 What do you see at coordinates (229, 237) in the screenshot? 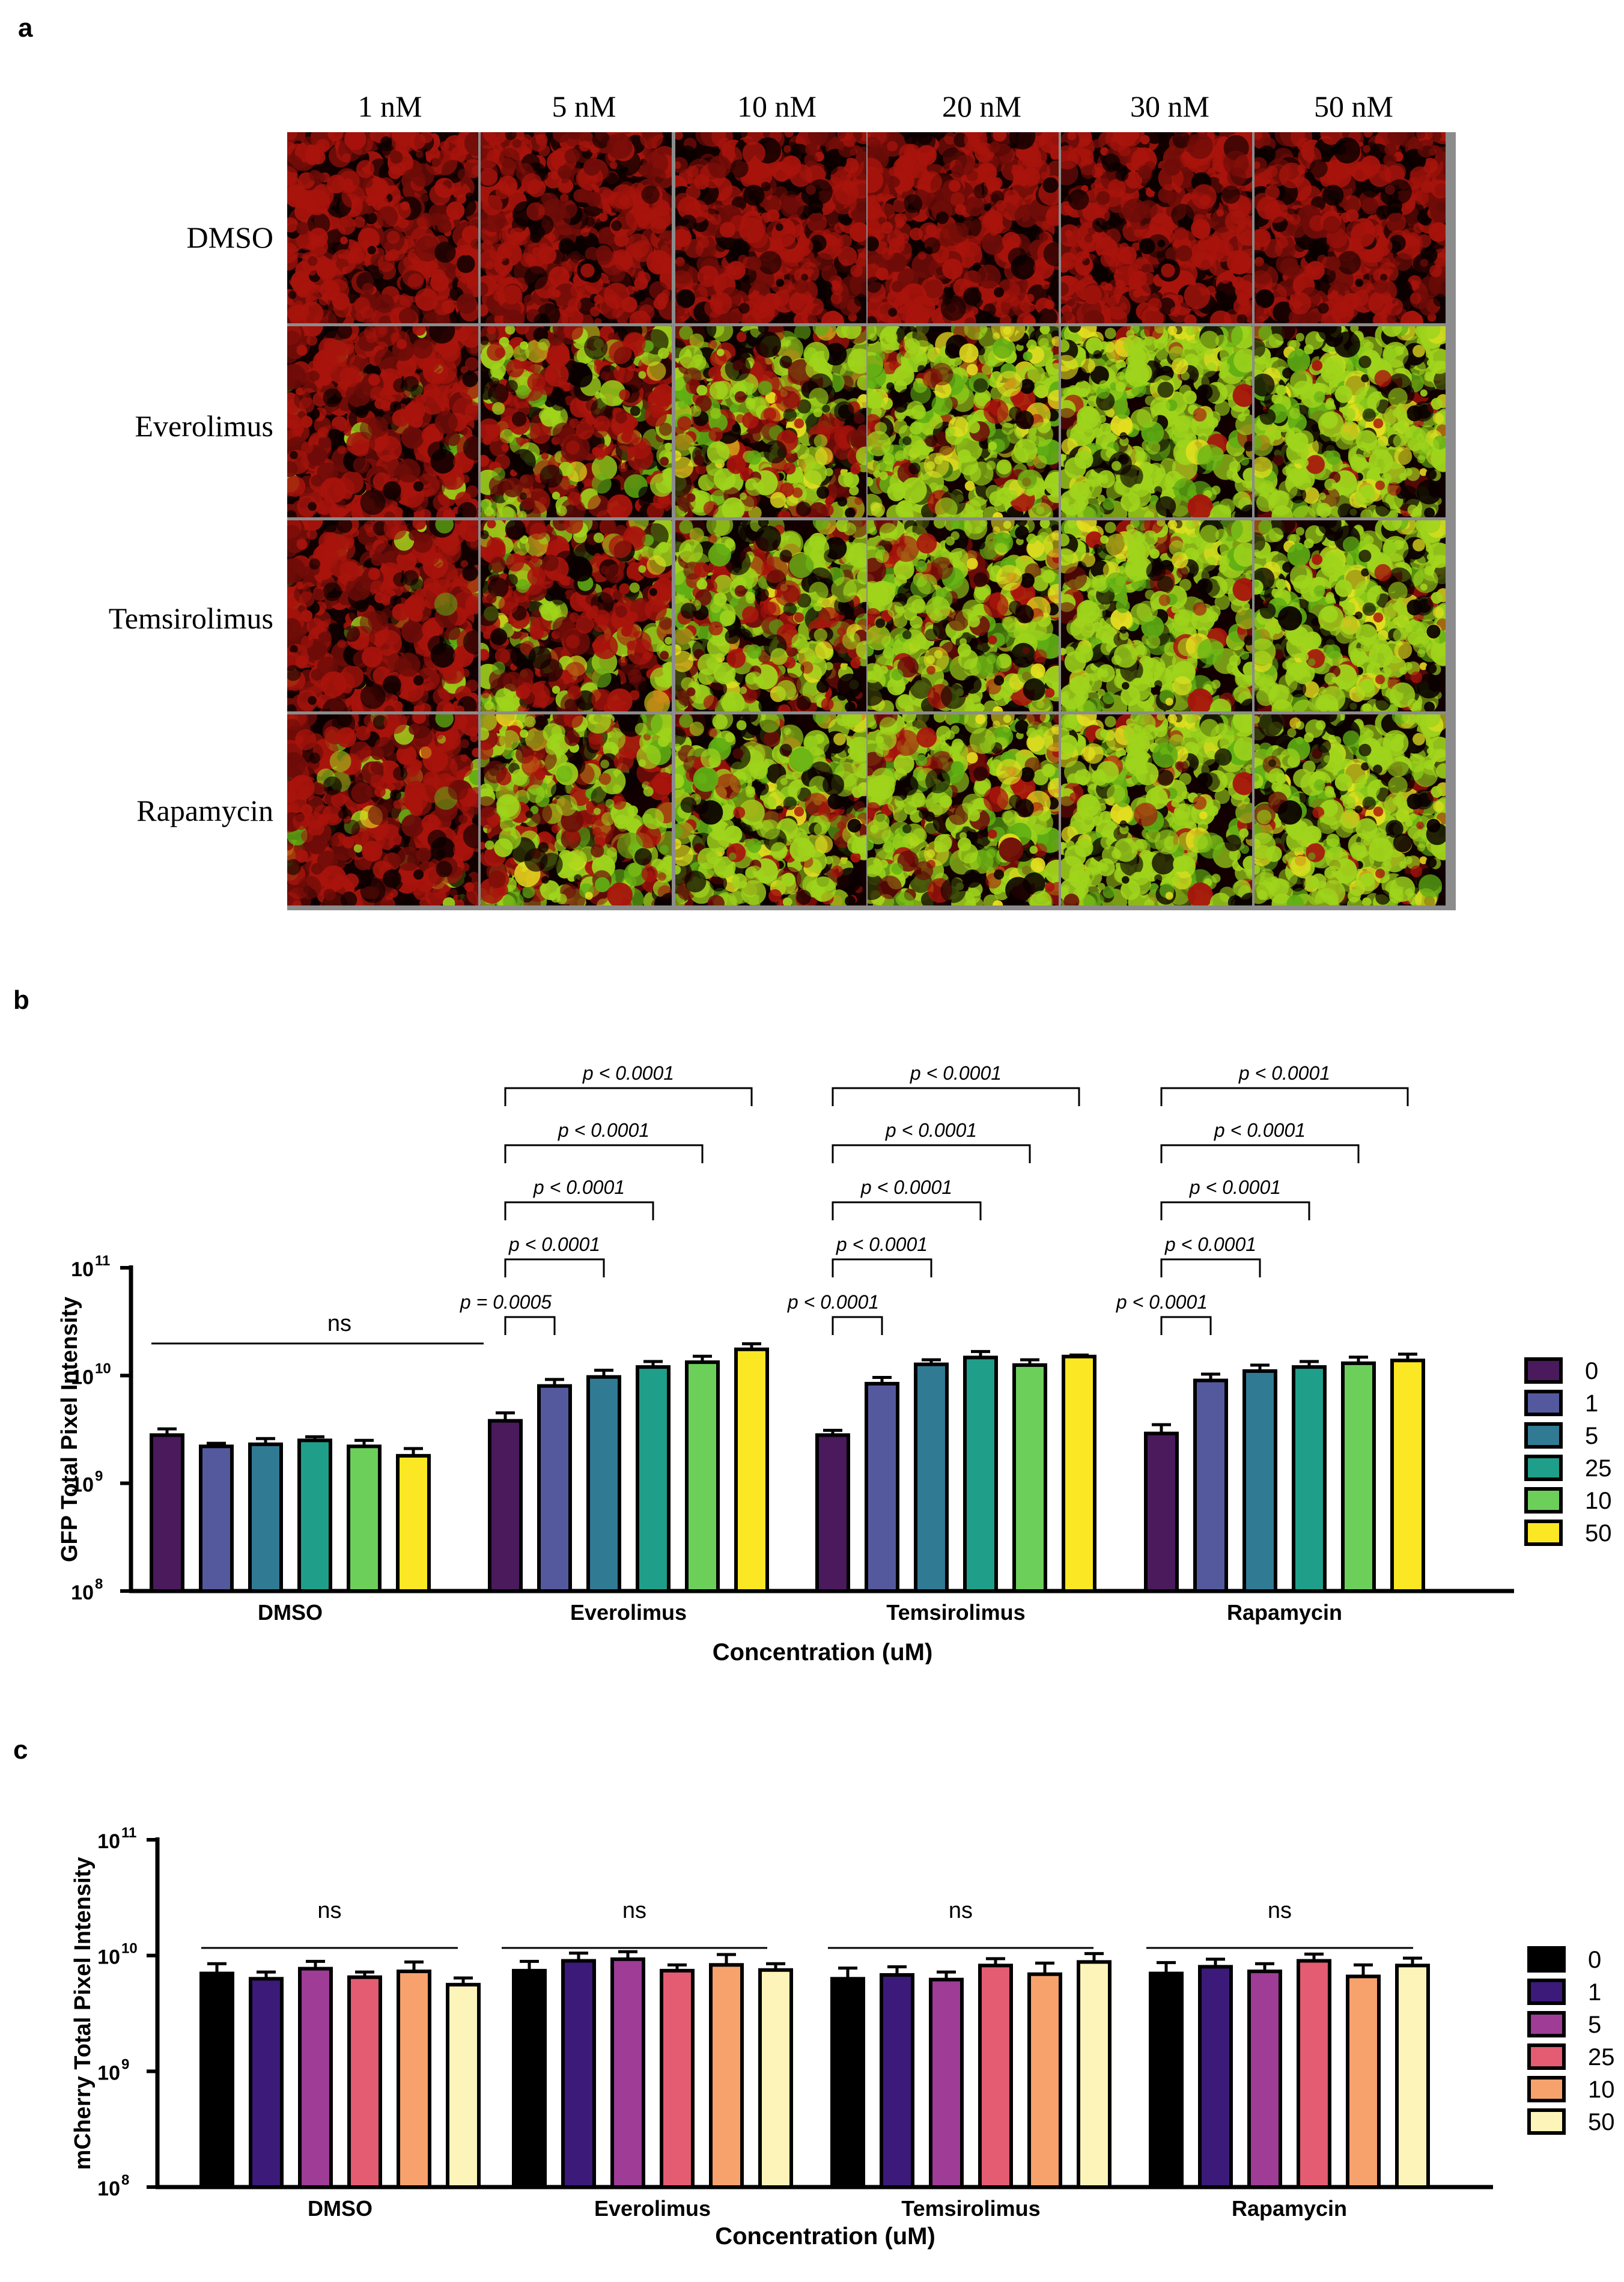
I see `row-label-dmso: DMSO` at bounding box center [229, 237].